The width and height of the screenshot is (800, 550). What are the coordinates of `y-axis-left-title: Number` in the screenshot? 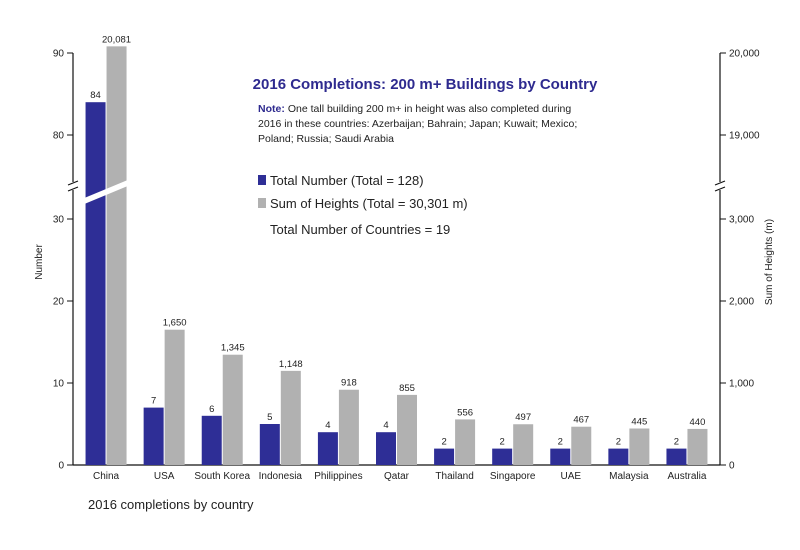 It's located at (39, 262).